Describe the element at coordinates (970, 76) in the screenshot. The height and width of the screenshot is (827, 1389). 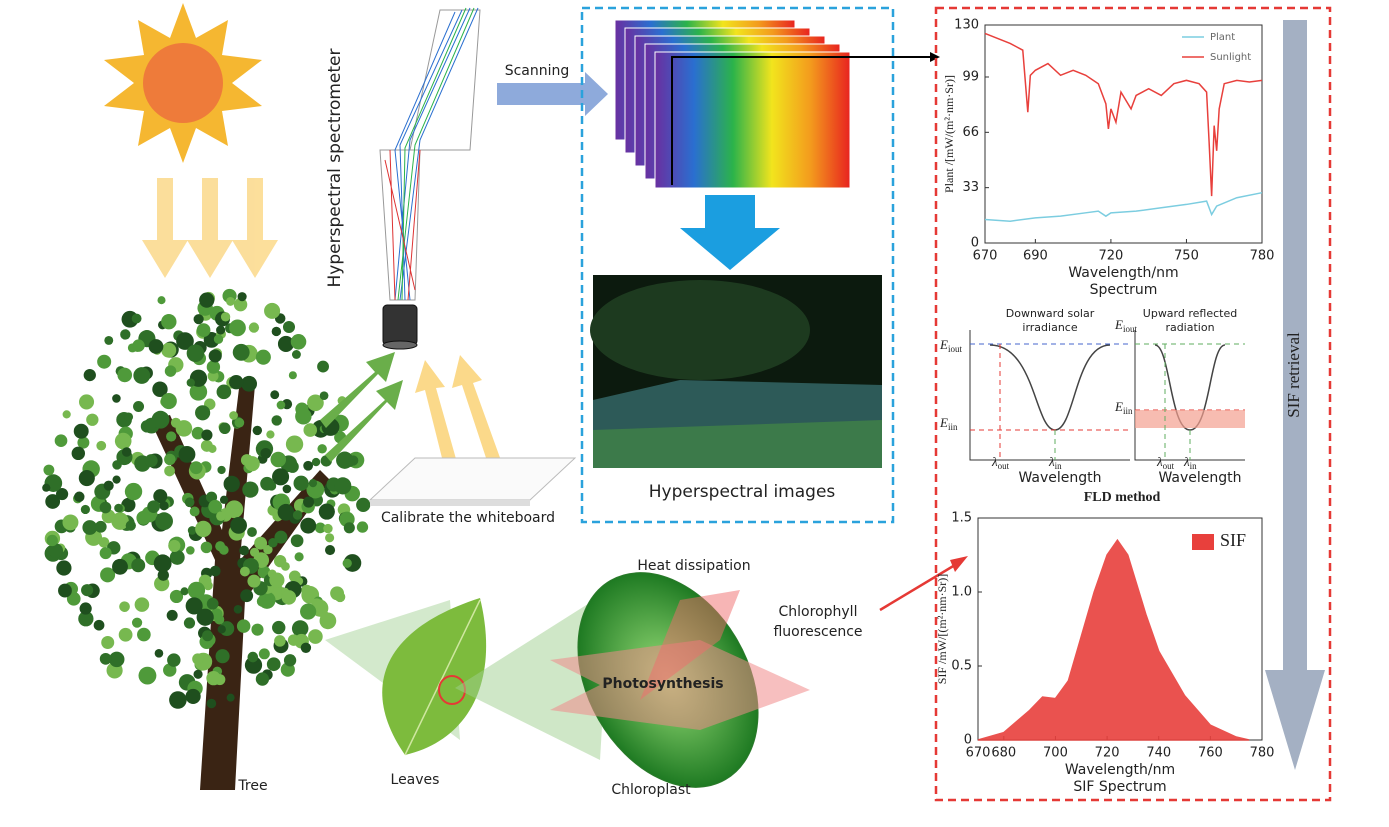
I see `y-tick-label: 99` at that location.